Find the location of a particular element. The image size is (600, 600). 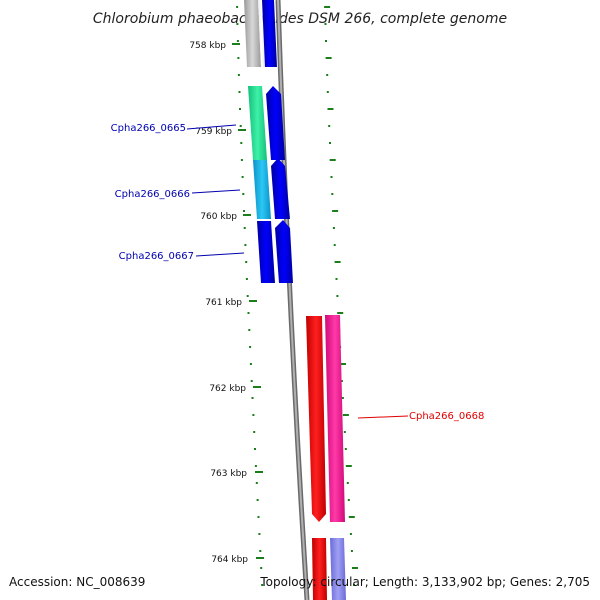

kbp-label: 764 kbp is located at coordinates (229, 560).